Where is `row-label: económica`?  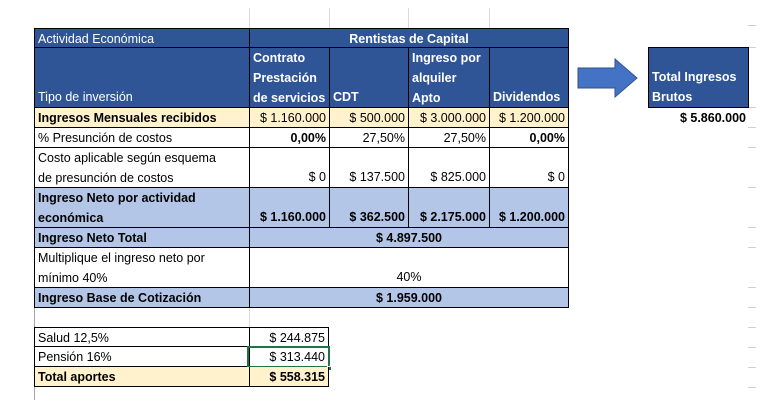 row-label: económica is located at coordinates (71, 218).